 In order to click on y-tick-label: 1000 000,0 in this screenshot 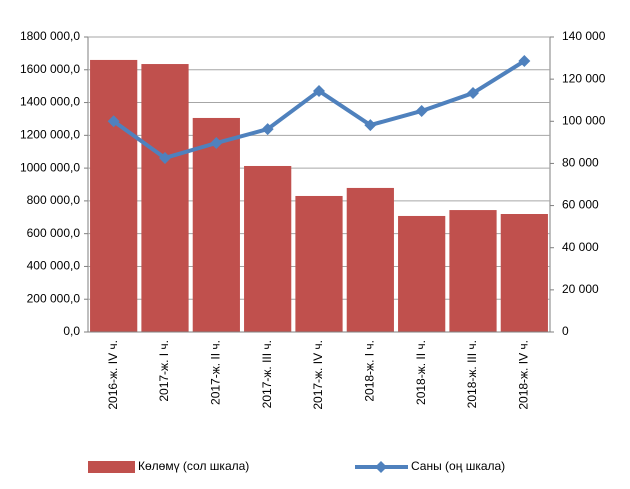, I will do `click(50, 167)`.